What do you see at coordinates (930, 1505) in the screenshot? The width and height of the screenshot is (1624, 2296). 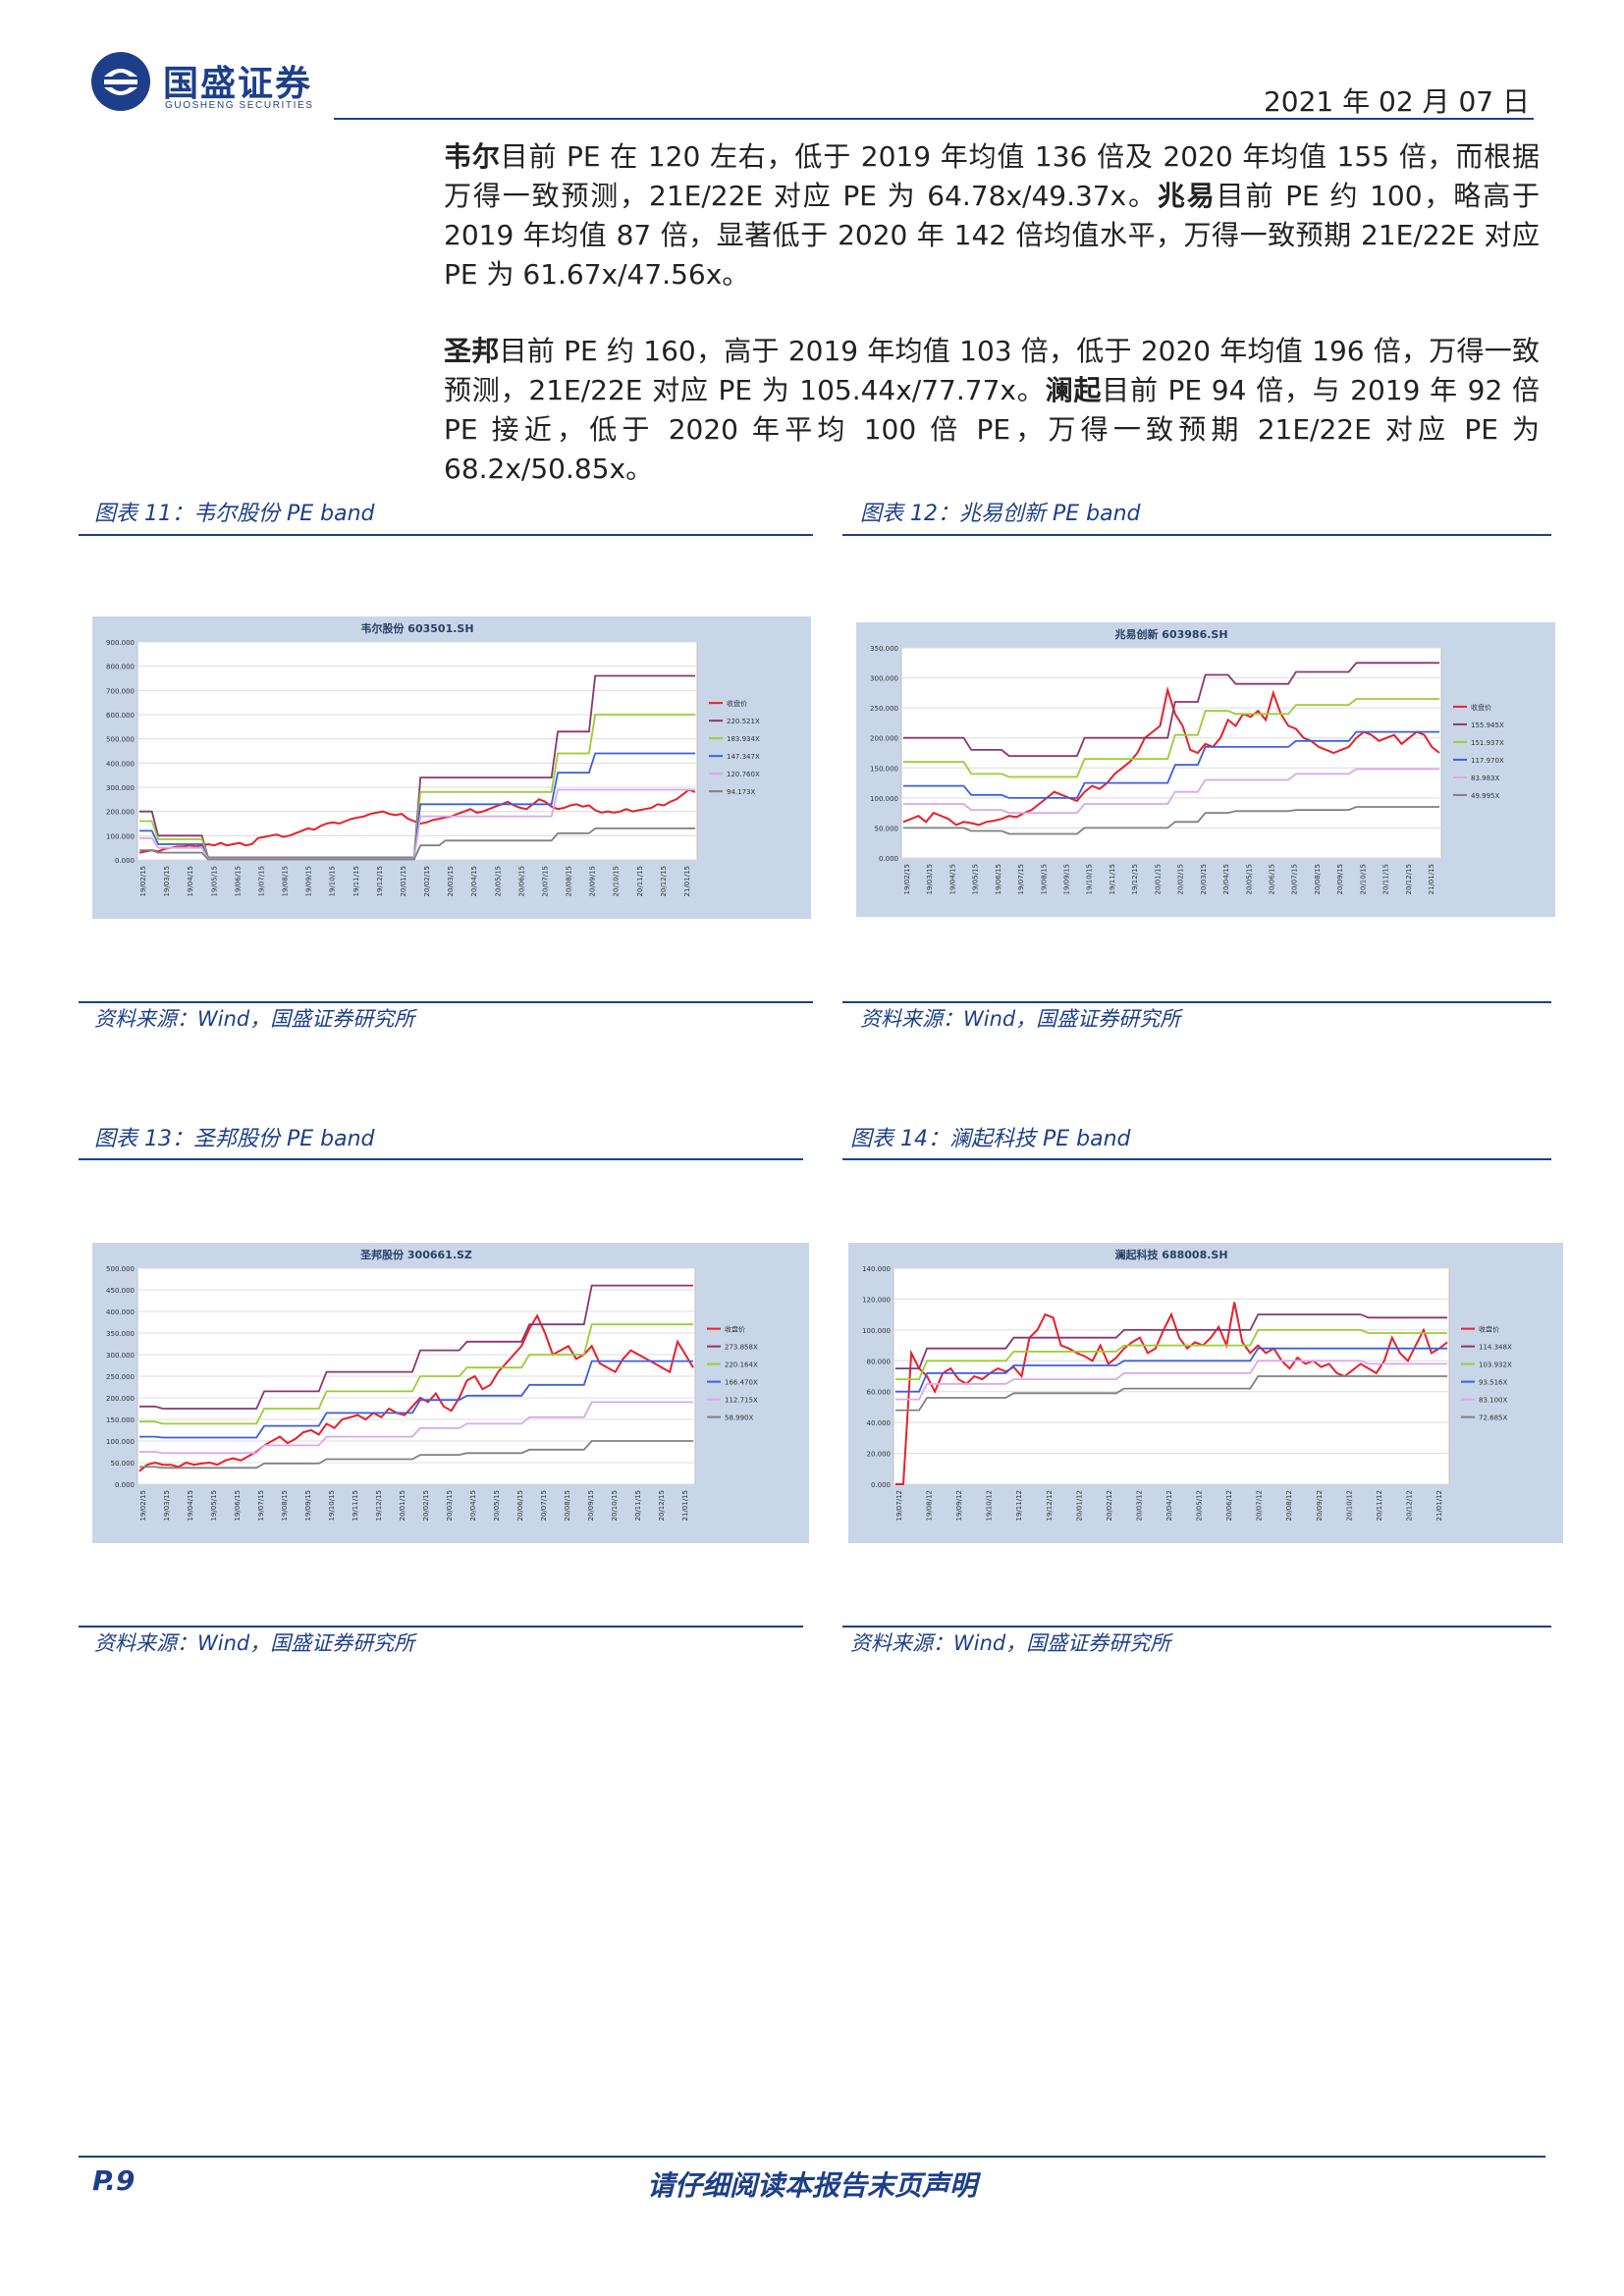 I see `x-tick-label: 19/08/12` at bounding box center [930, 1505].